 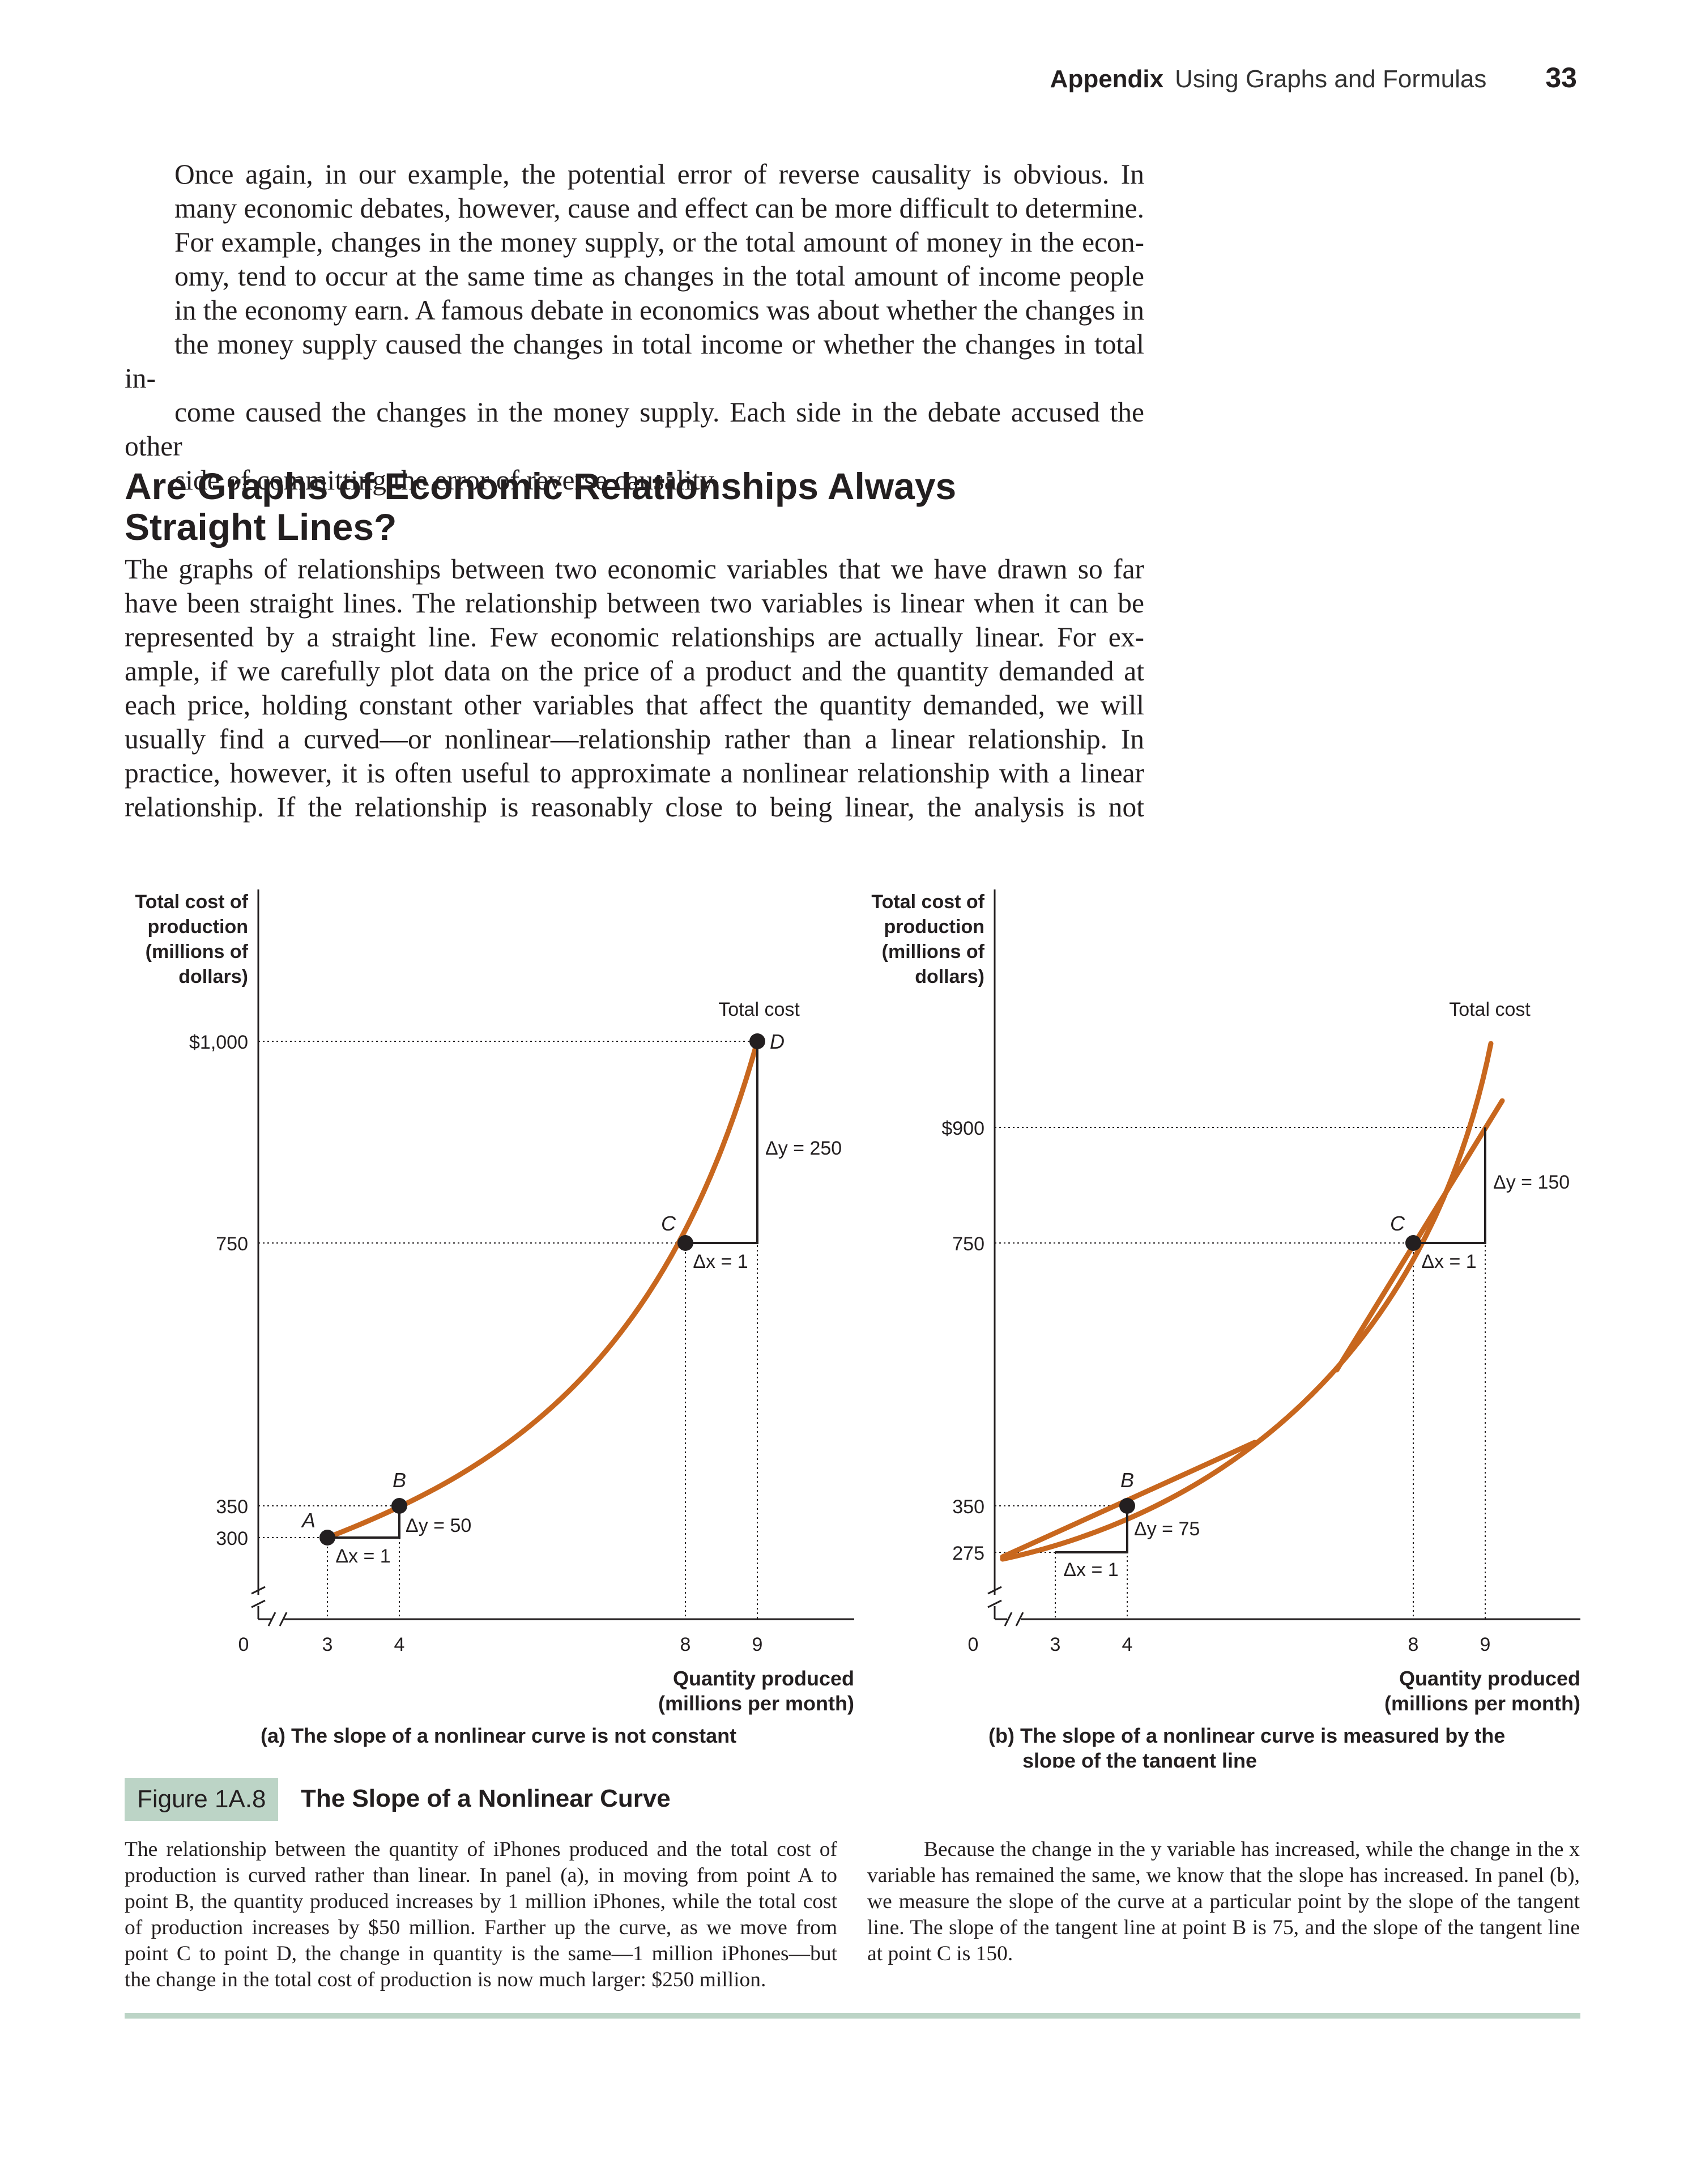 I want to click on panel-a-xtick: 4, so click(x=399, y=1644).